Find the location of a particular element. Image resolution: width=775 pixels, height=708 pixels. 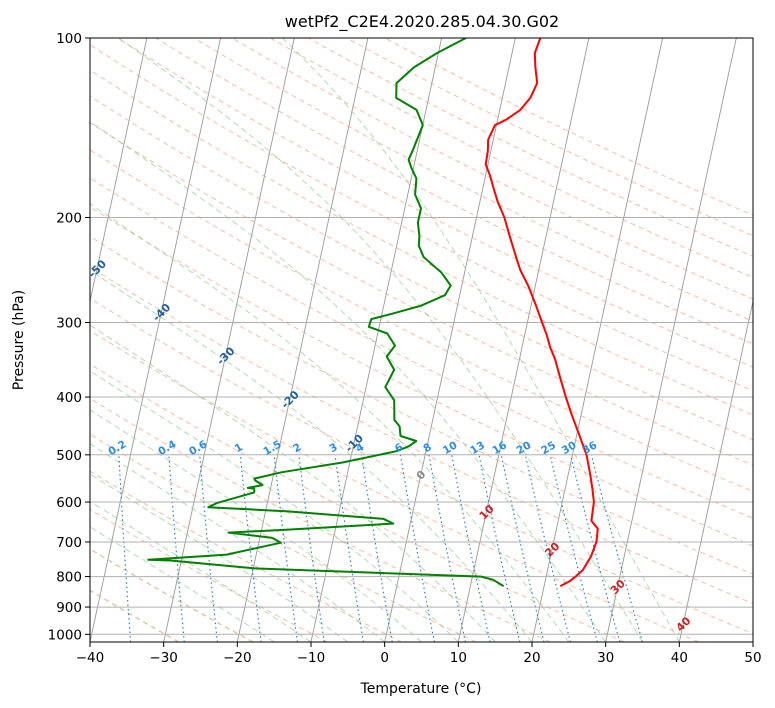

y-tick-label: 600 is located at coordinates (69, 503).